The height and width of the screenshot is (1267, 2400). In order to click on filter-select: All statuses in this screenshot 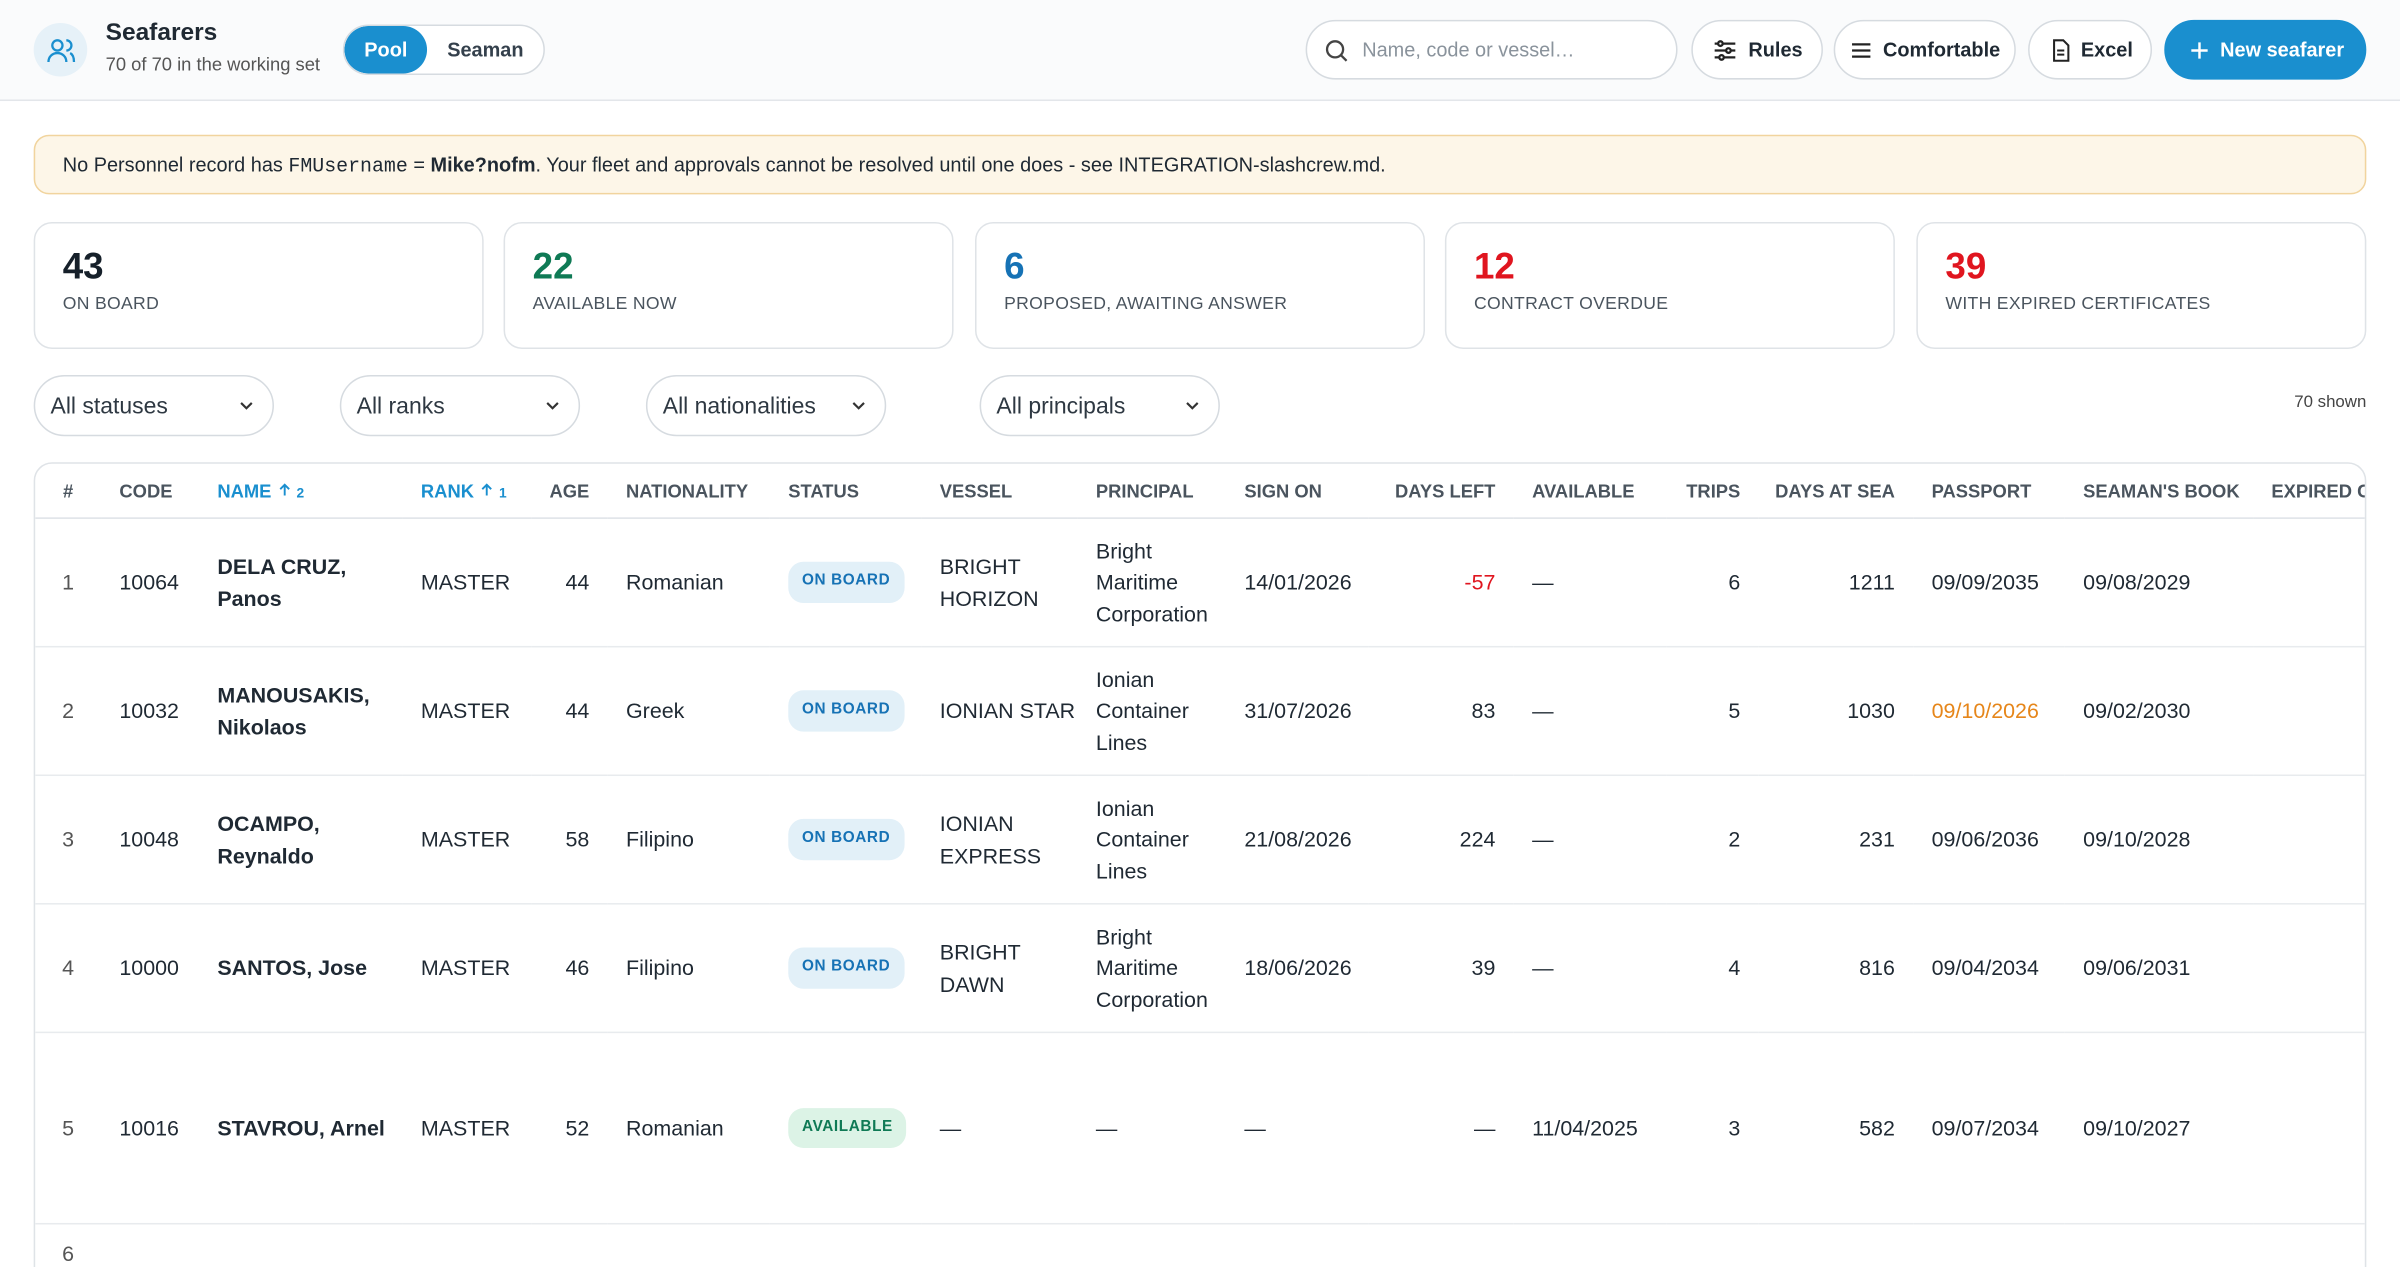, I will do `click(153, 405)`.